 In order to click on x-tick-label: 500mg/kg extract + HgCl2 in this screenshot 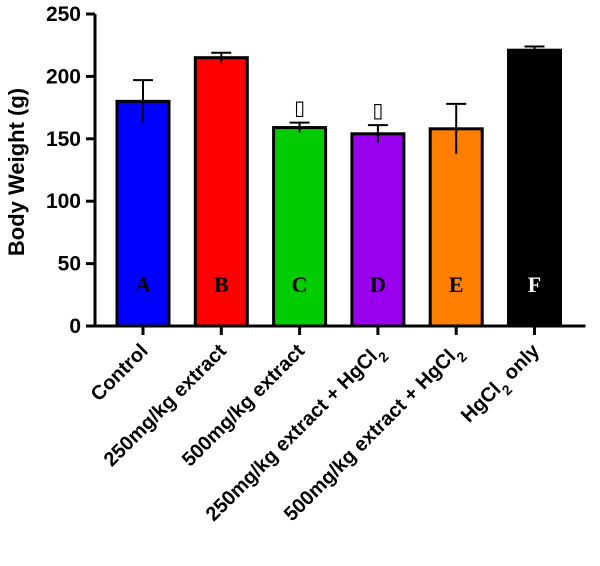, I will do `click(375, 435)`.